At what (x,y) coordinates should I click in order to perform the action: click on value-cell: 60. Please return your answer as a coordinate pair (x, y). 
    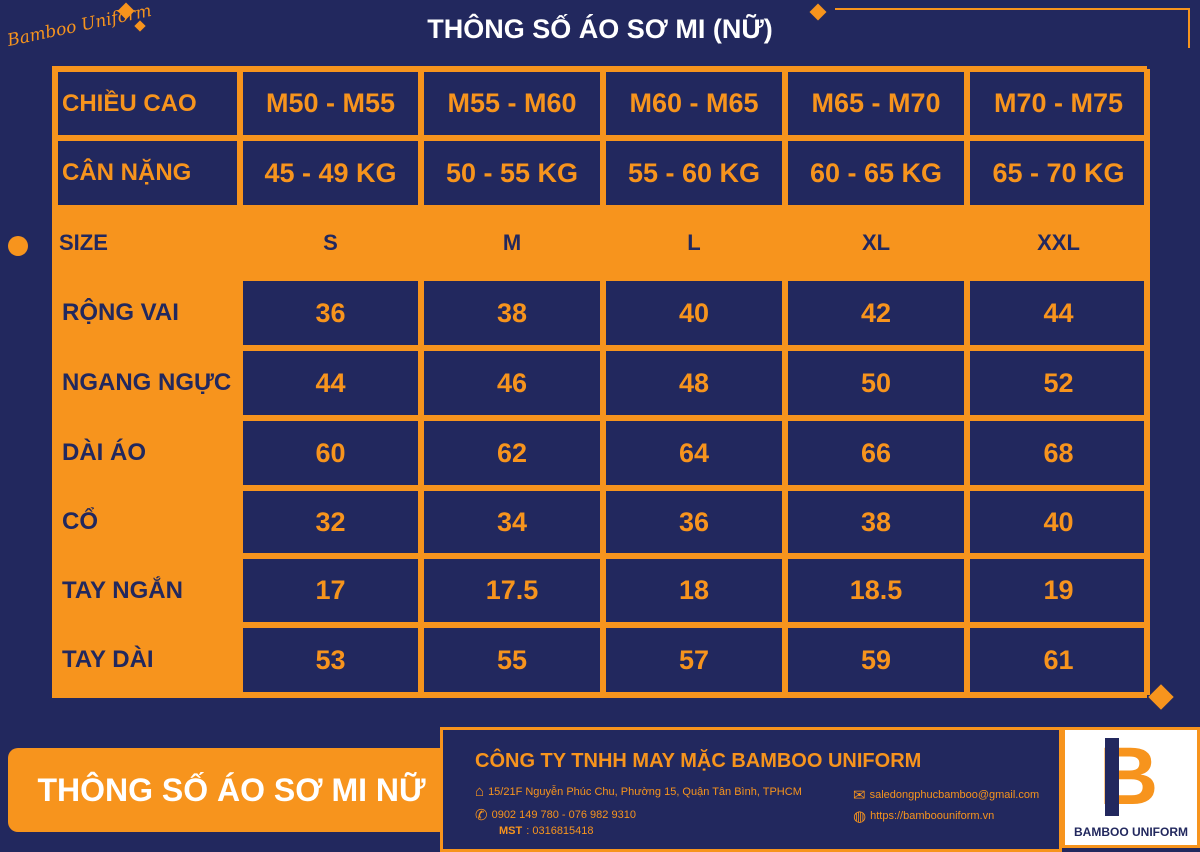
    Looking at the image, I should click on (330, 453).